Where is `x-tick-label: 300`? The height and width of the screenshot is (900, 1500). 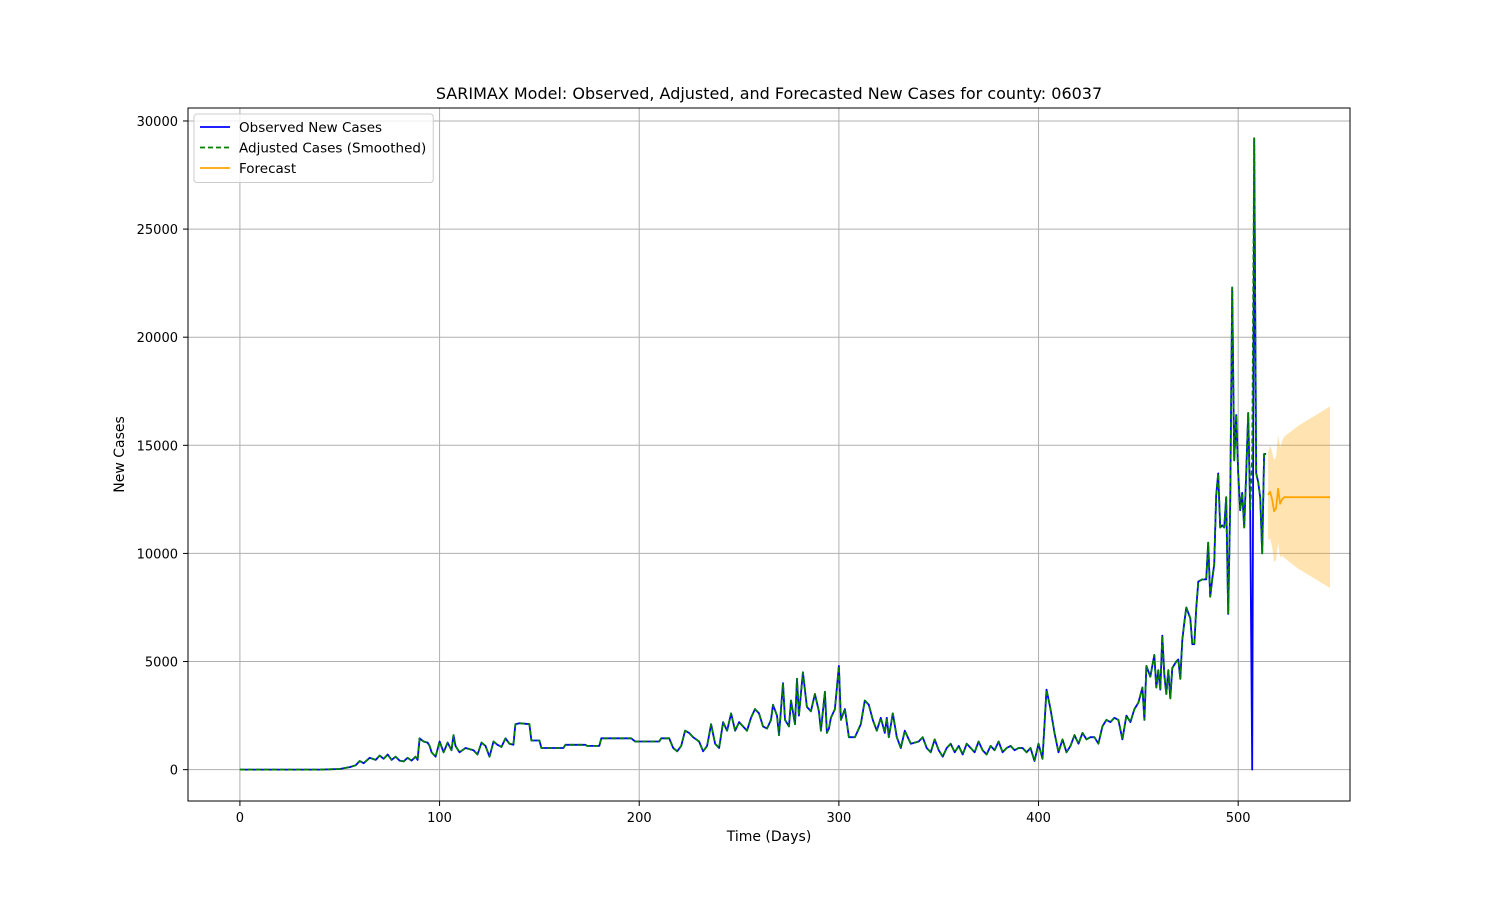
x-tick-label: 300 is located at coordinates (838, 818).